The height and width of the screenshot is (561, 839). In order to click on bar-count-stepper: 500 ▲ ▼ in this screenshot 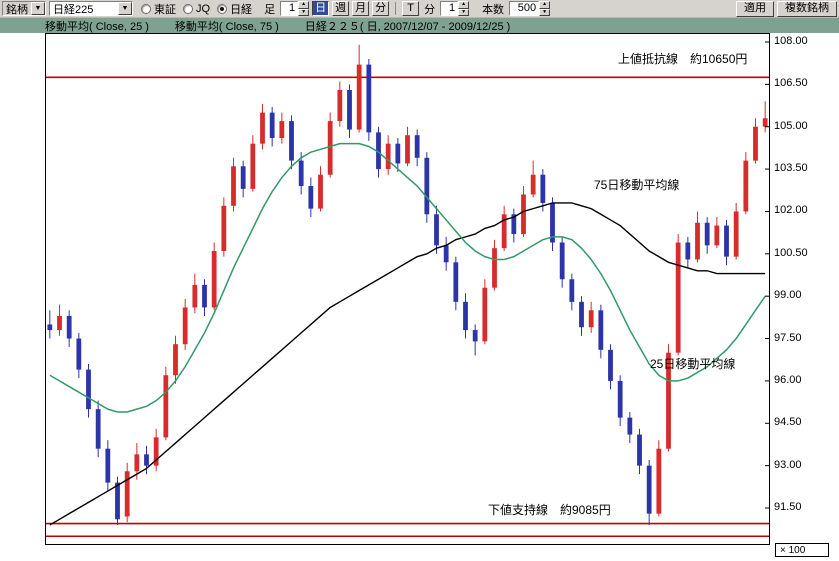, I will do `click(530, 8)`.